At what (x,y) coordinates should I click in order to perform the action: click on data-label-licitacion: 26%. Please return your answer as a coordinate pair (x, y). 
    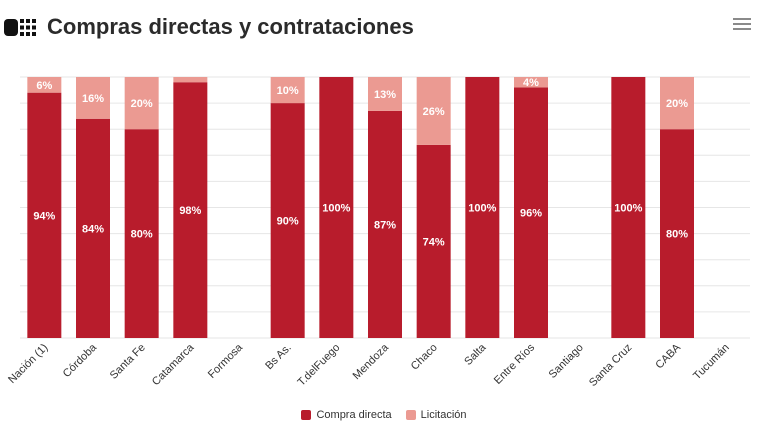
    Looking at the image, I should click on (434, 112).